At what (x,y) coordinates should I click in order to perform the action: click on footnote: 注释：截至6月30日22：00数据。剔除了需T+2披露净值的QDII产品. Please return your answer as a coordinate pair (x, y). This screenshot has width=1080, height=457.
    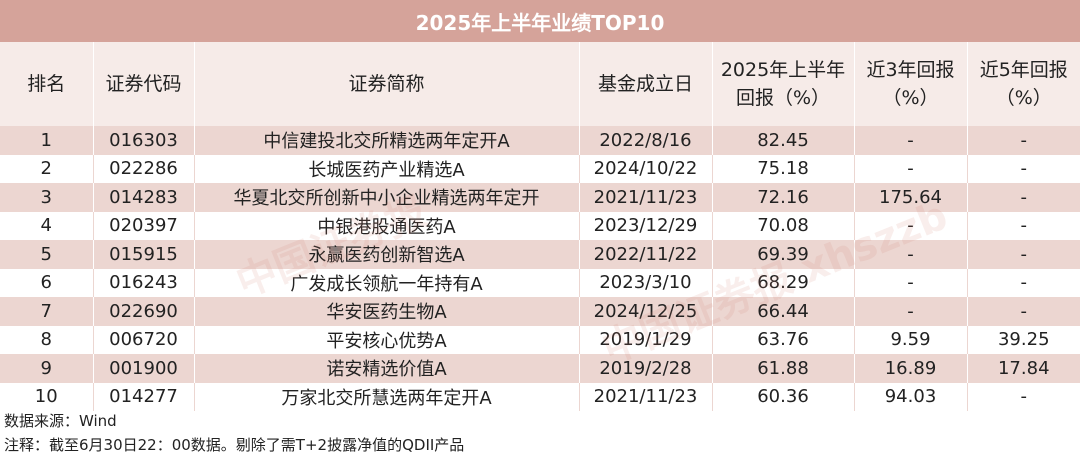
    Looking at the image, I should click on (234, 445).